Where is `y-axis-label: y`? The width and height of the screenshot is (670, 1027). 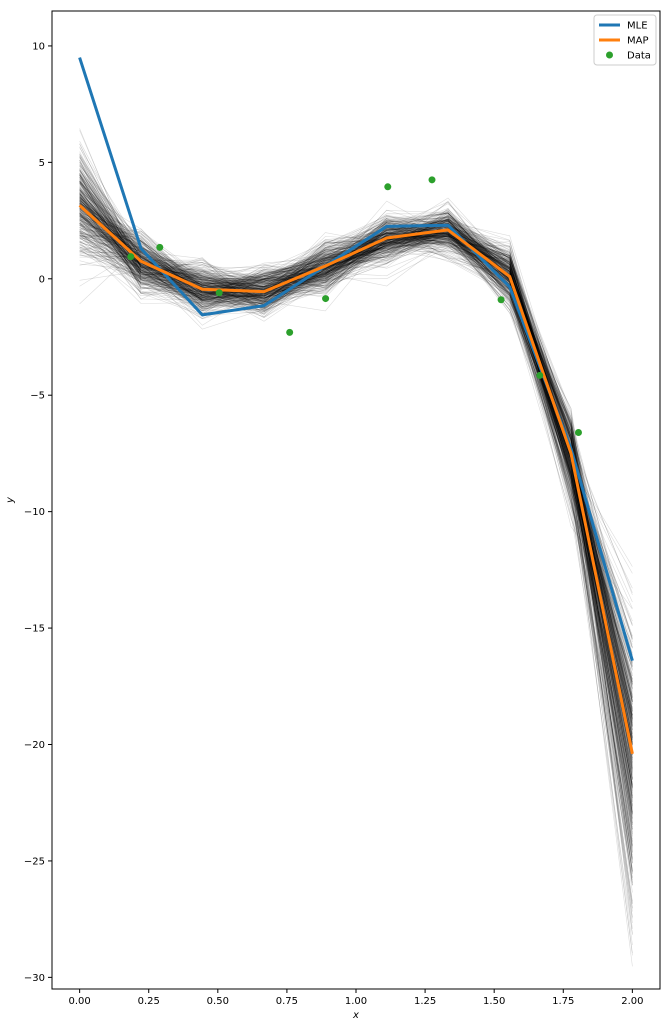 y-axis-label: y is located at coordinates (10, 500).